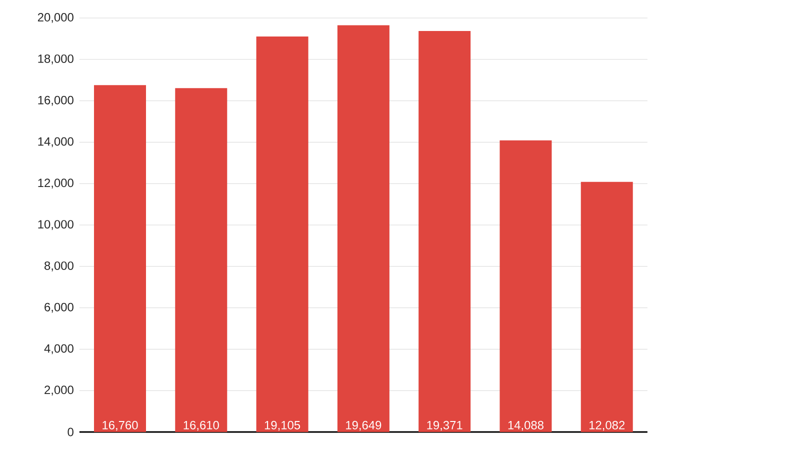 The image size is (800, 450). Describe the element at coordinates (120, 425) in the screenshot. I see `data-label: 16,760` at that location.